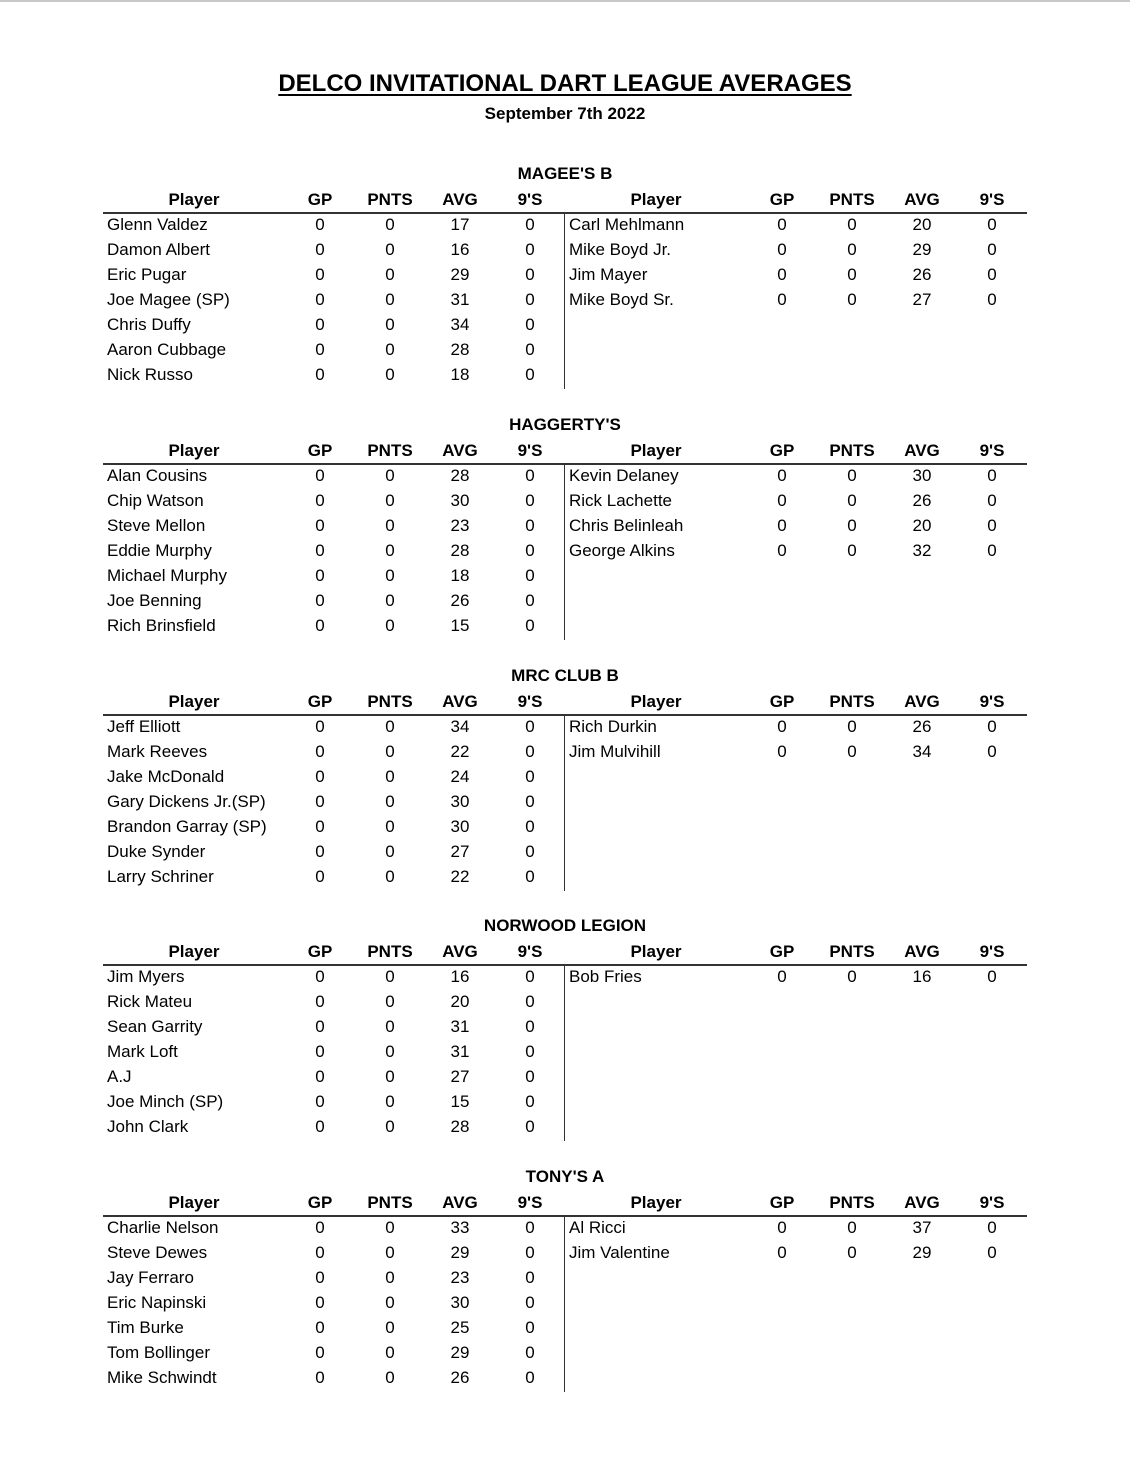  Describe the element at coordinates (608, 274) in the screenshot. I see `player-name: Jim Mayer` at that location.